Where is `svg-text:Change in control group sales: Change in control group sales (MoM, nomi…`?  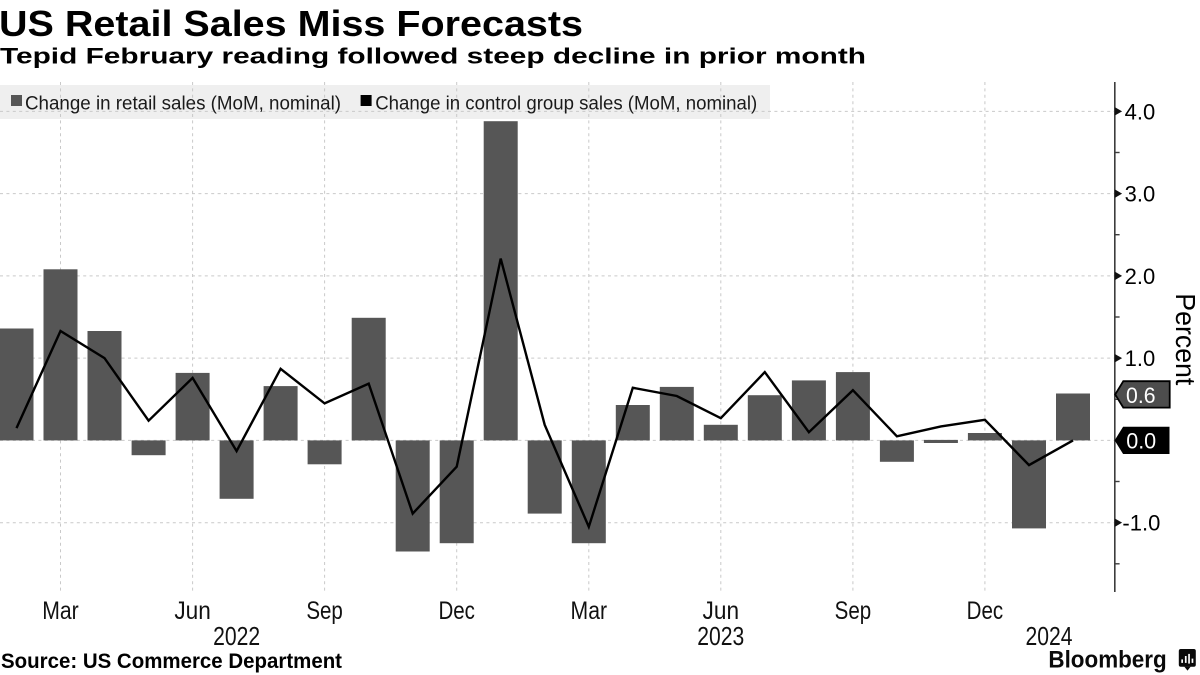 svg-text:Change in control group sales: Change in control group sales (MoM, nomi… is located at coordinates (566, 104).